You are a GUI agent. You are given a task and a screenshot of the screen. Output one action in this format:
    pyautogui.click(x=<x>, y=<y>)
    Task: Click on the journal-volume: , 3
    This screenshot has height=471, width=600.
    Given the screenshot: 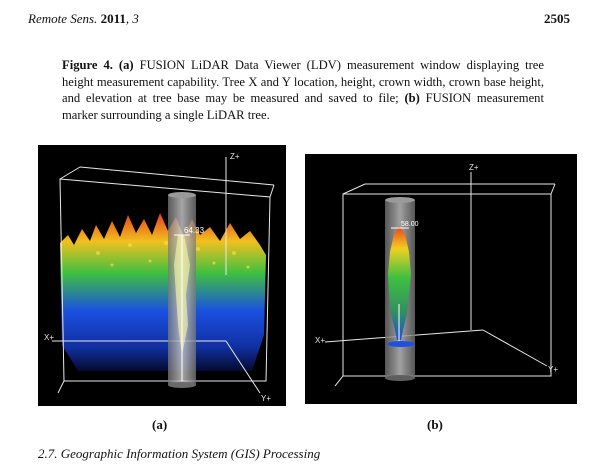 What is the action you would take?
    pyautogui.click(x=132, y=18)
    